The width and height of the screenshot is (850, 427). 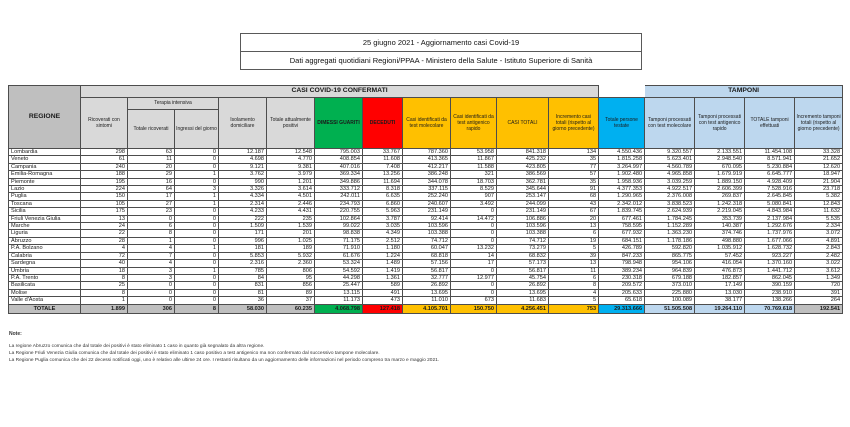 I want to click on data-cell: 8, so click(x=104, y=278).